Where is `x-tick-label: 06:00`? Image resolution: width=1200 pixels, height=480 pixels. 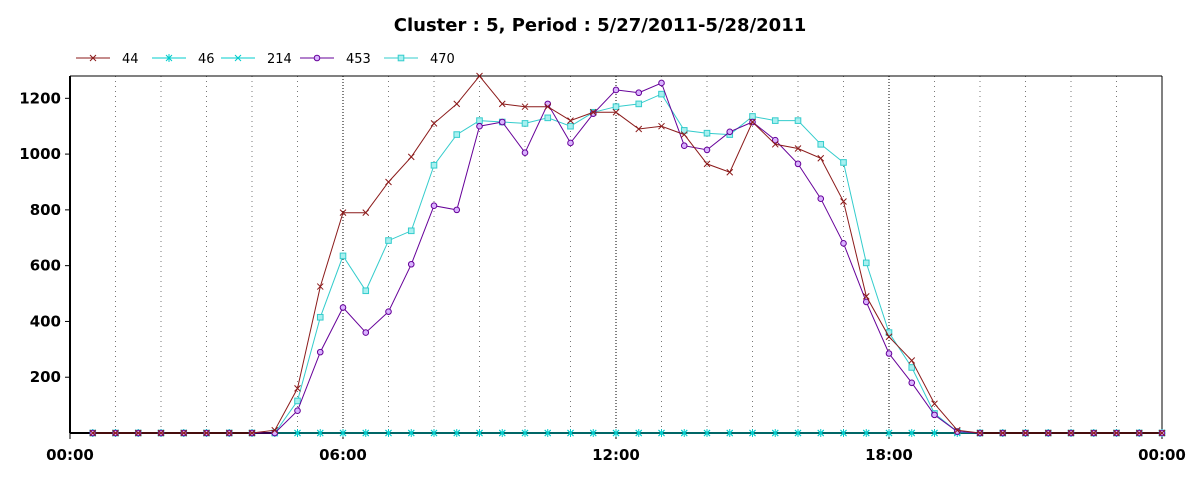 x-tick-label: 06:00 is located at coordinates (343, 455).